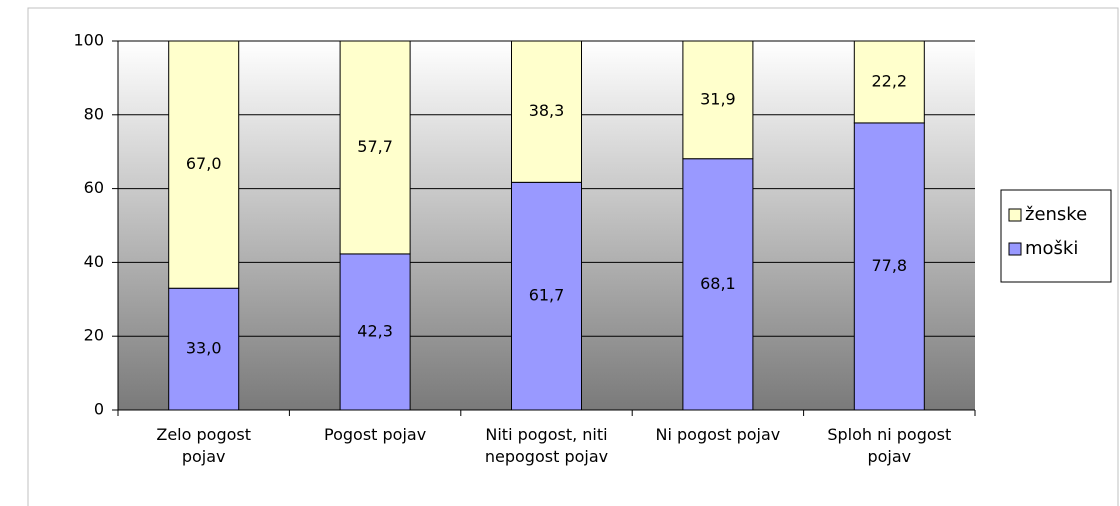 The width and height of the screenshot is (1120, 506). I want to click on legend-box, so click(1056, 236).